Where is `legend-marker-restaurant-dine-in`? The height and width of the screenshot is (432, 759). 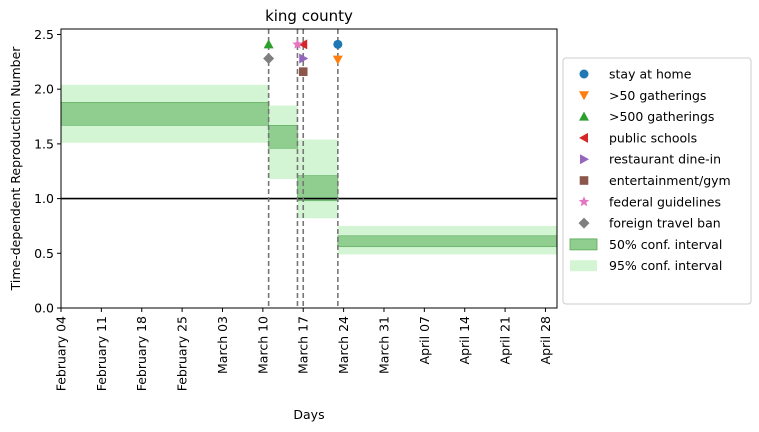
legend-marker-restaurant-dine-in is located at coordinates (584, 159).